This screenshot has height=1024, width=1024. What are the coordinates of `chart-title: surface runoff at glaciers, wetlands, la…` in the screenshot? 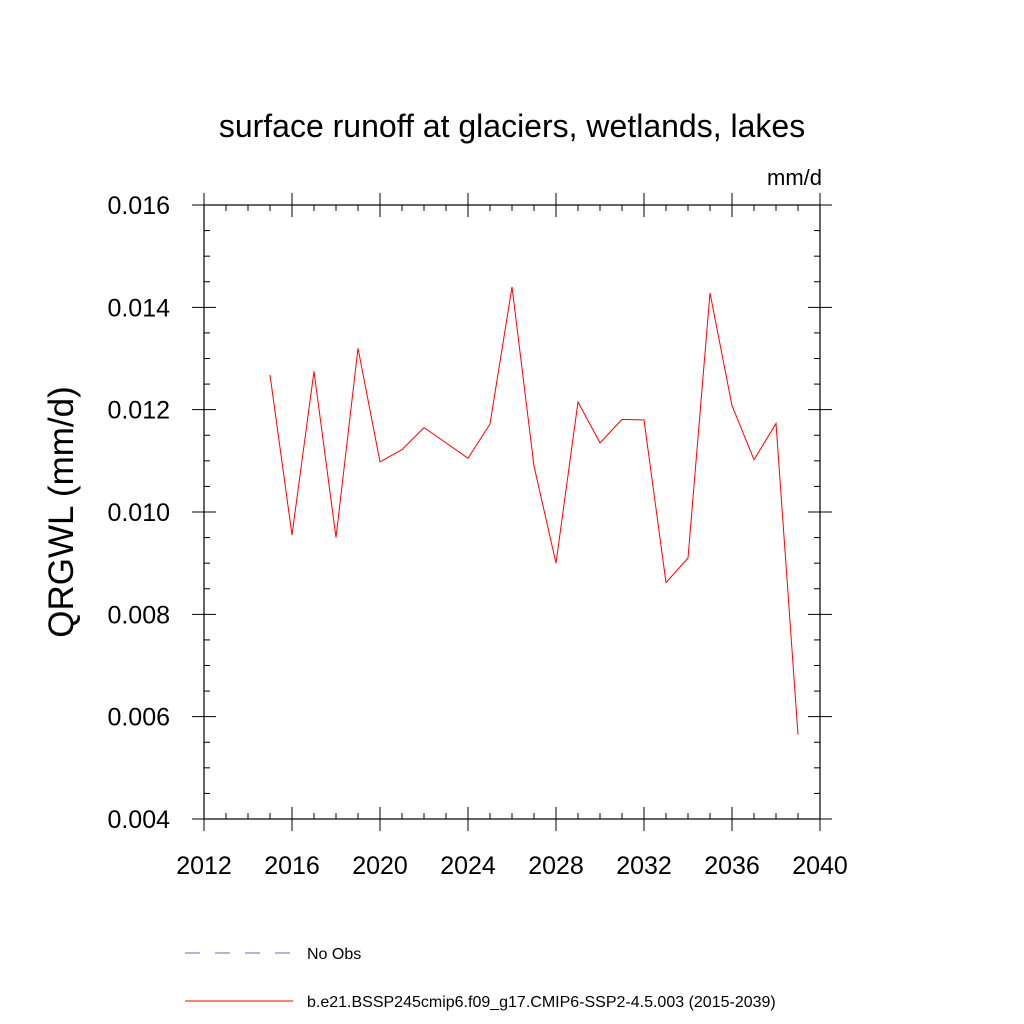 It's located at (512, 126).